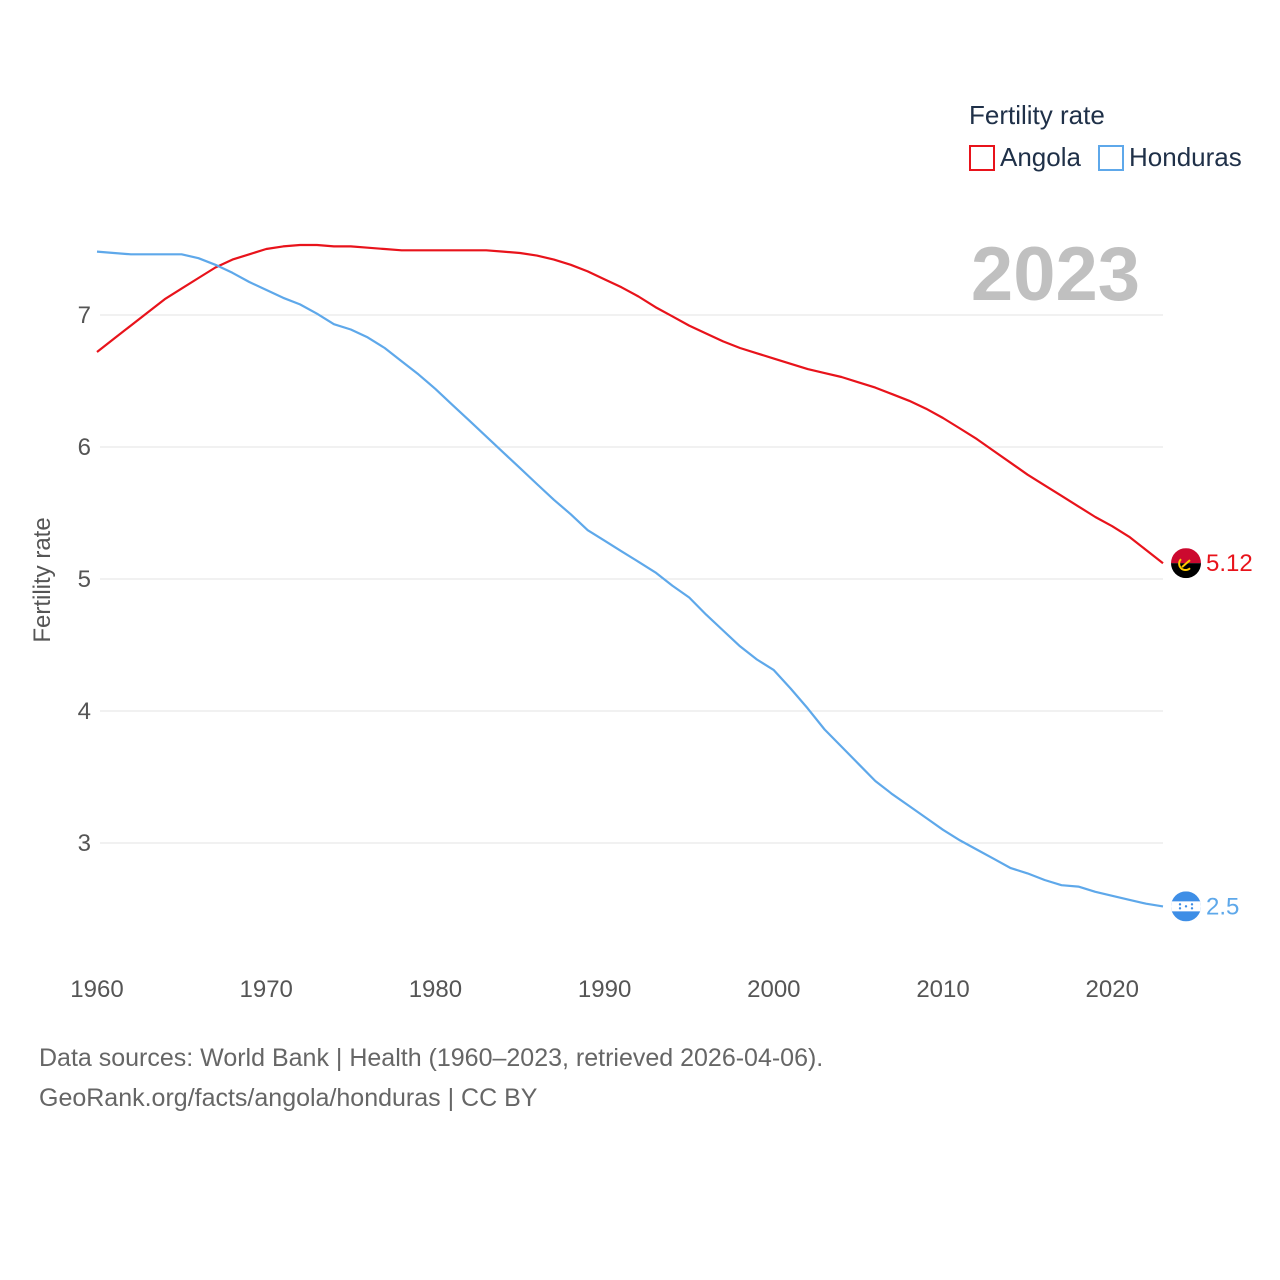 Image resolution: width=1280 pixels, height=1280 pixels. What do you see at coordinates (84, 843) in the screenshot?
I see `y-tick-label: 3` at bounding box center [84, 843].